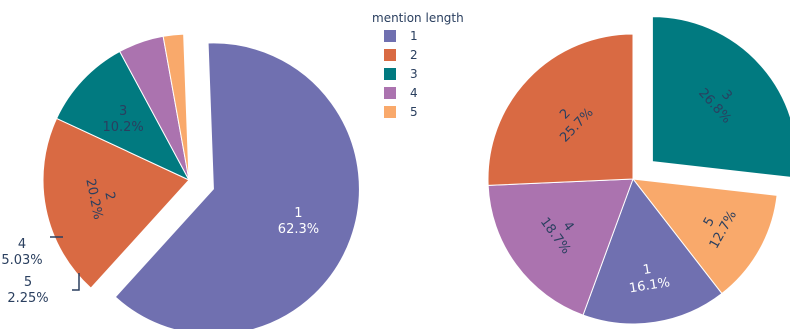 Image resolution: width=790 pixels, height=329 pixels. What do you see at coordinates (414, 55) in the screenshot?
I see `legend-label-2: 2` at bounding box center [414, 55].